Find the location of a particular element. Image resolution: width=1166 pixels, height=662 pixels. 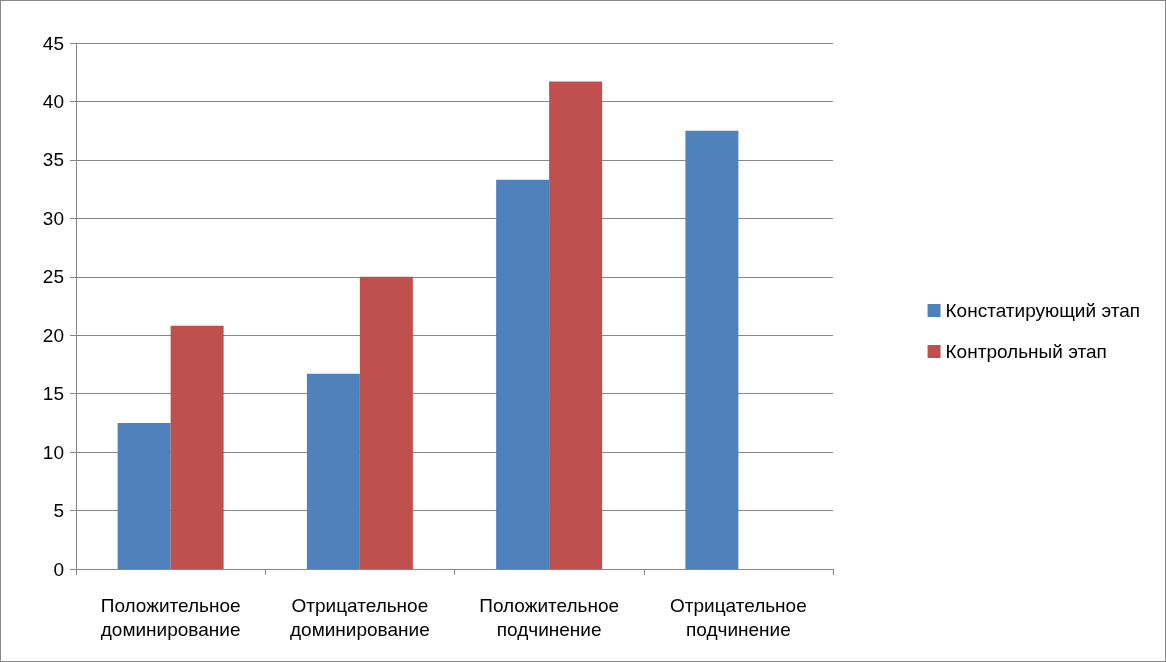

y-tick-label: 30 is located at coordinates (53, 218).